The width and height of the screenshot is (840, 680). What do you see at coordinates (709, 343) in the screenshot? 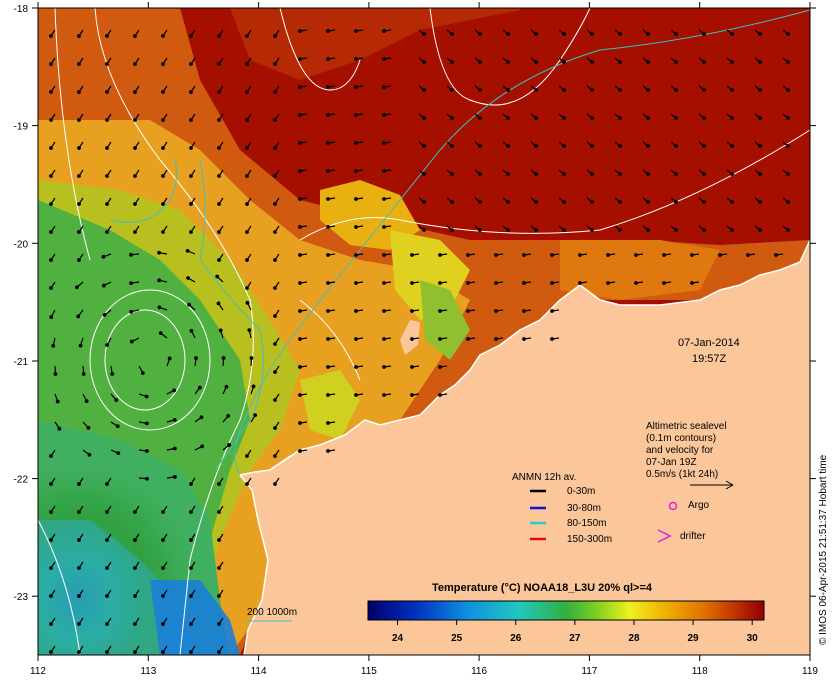
I see `map-date: 07-Jan-2014` at bounding box center [709, 343].